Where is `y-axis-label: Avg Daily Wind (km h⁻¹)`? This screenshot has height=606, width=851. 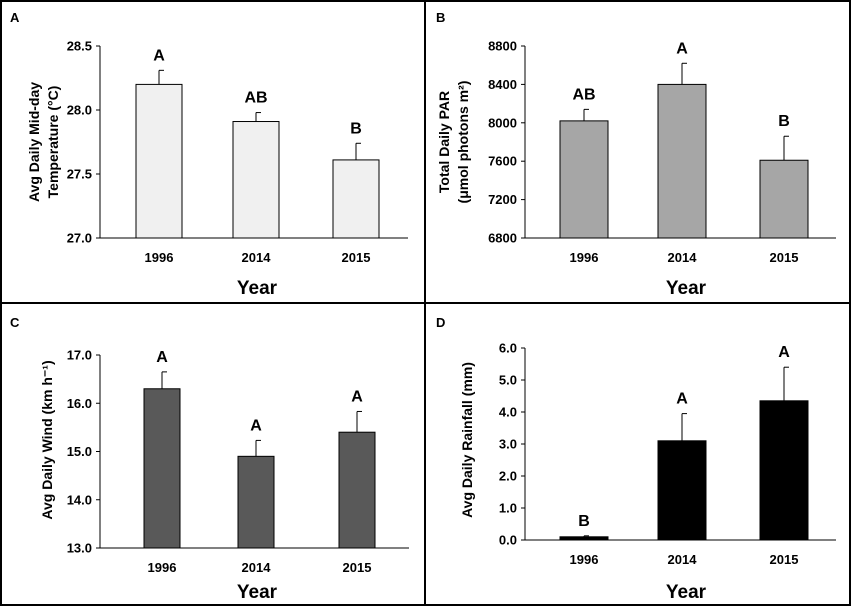
y-axis-label: Avg Daily Wind (km h⁻¹) is located at coordinates (47, 439).